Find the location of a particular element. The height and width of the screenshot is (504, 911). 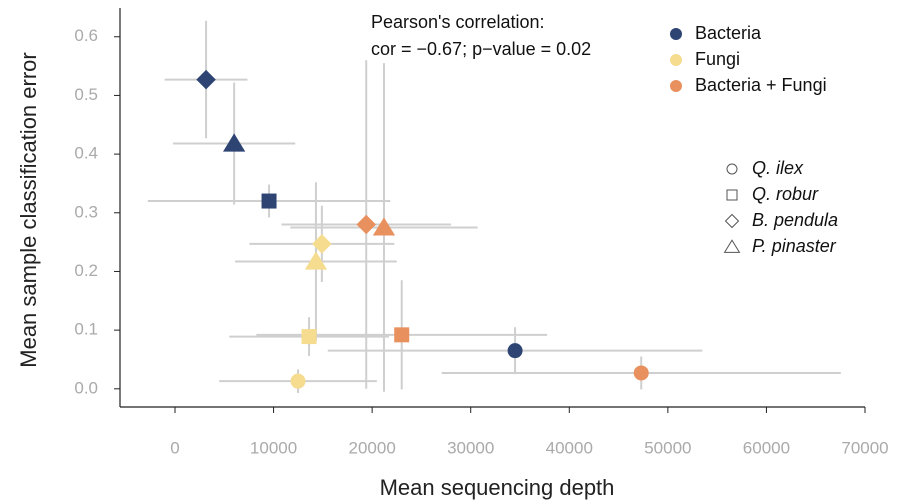

x-tick-label: 30000 is located at coordinates (470, 447).